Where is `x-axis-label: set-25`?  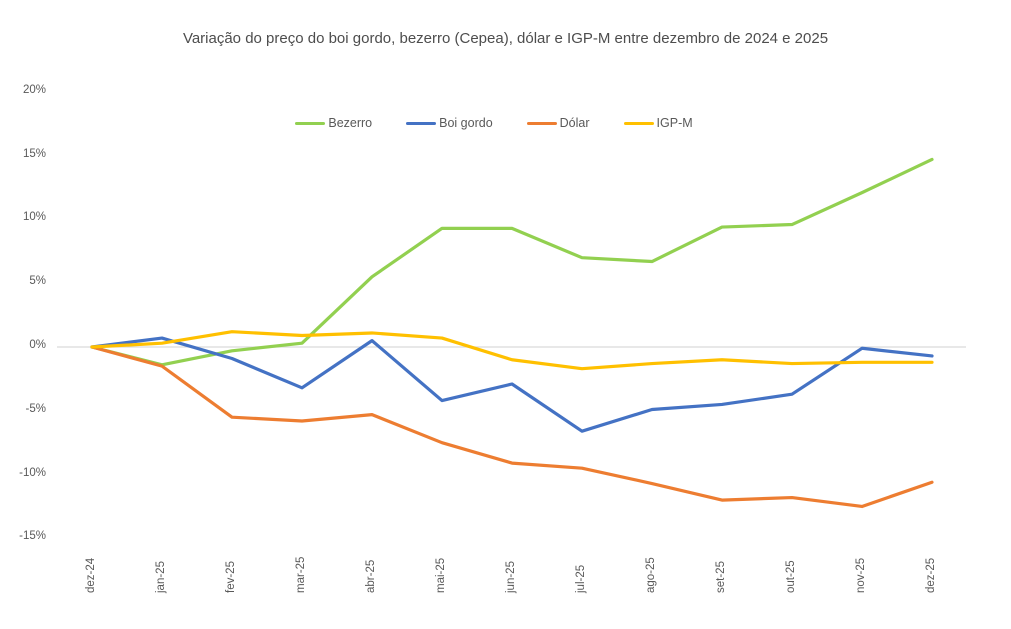 x-axis-label: set-25 is located at coordinates (721, 577).